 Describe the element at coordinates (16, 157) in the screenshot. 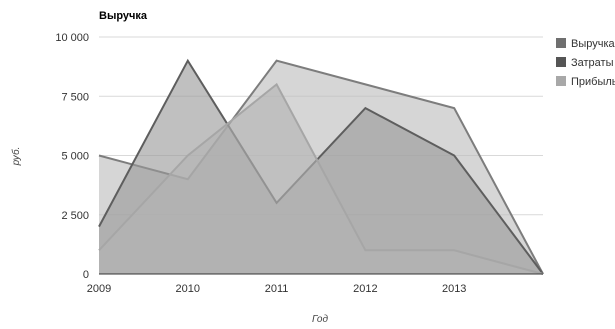

I see `y-axis-title: руб.` at that location.